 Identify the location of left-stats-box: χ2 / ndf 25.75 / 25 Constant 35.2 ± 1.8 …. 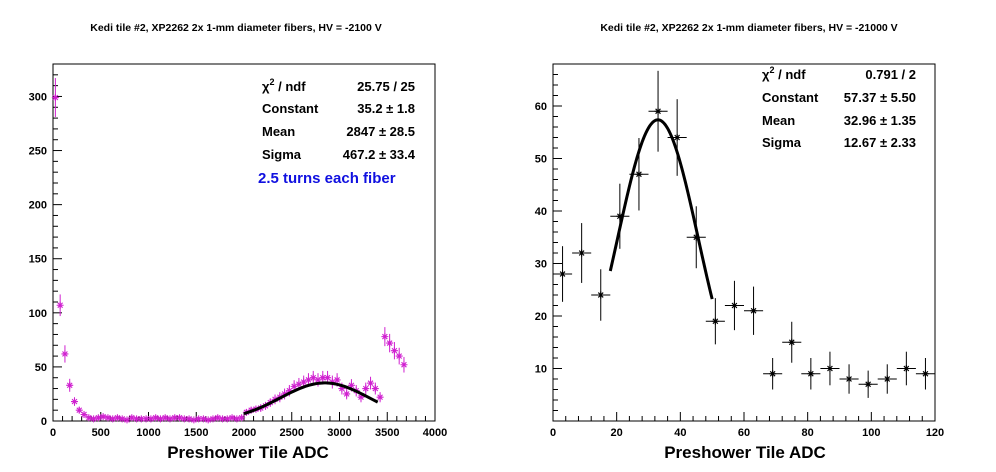
(339, 119).